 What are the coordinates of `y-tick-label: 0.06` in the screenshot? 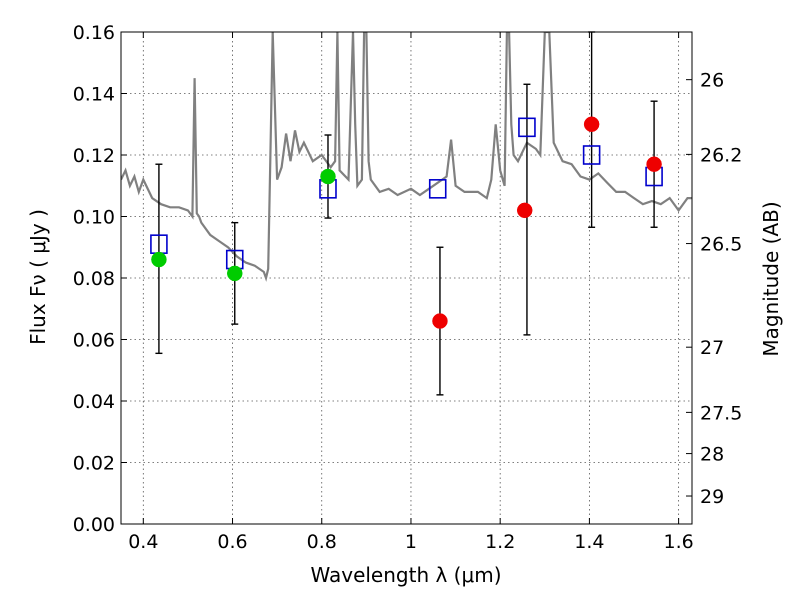 It's located at (94, 341).